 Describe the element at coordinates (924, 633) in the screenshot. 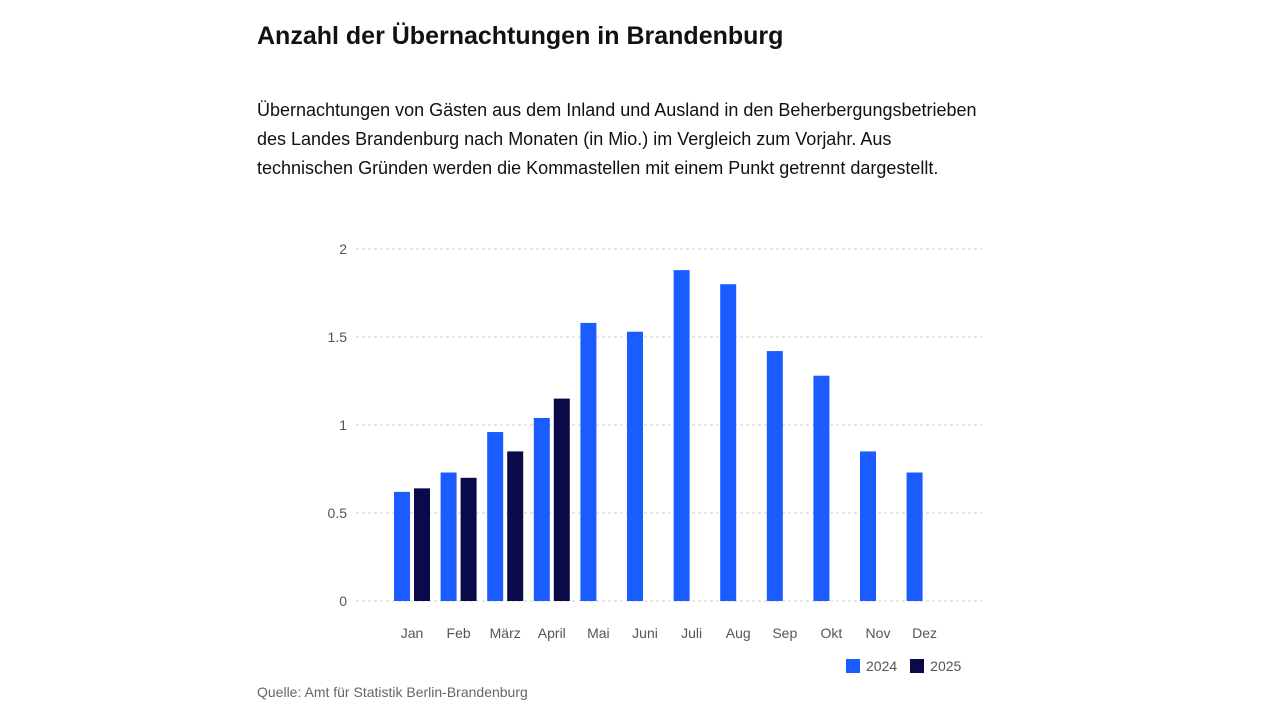

I see `x-tick-label: Dez` at that location.